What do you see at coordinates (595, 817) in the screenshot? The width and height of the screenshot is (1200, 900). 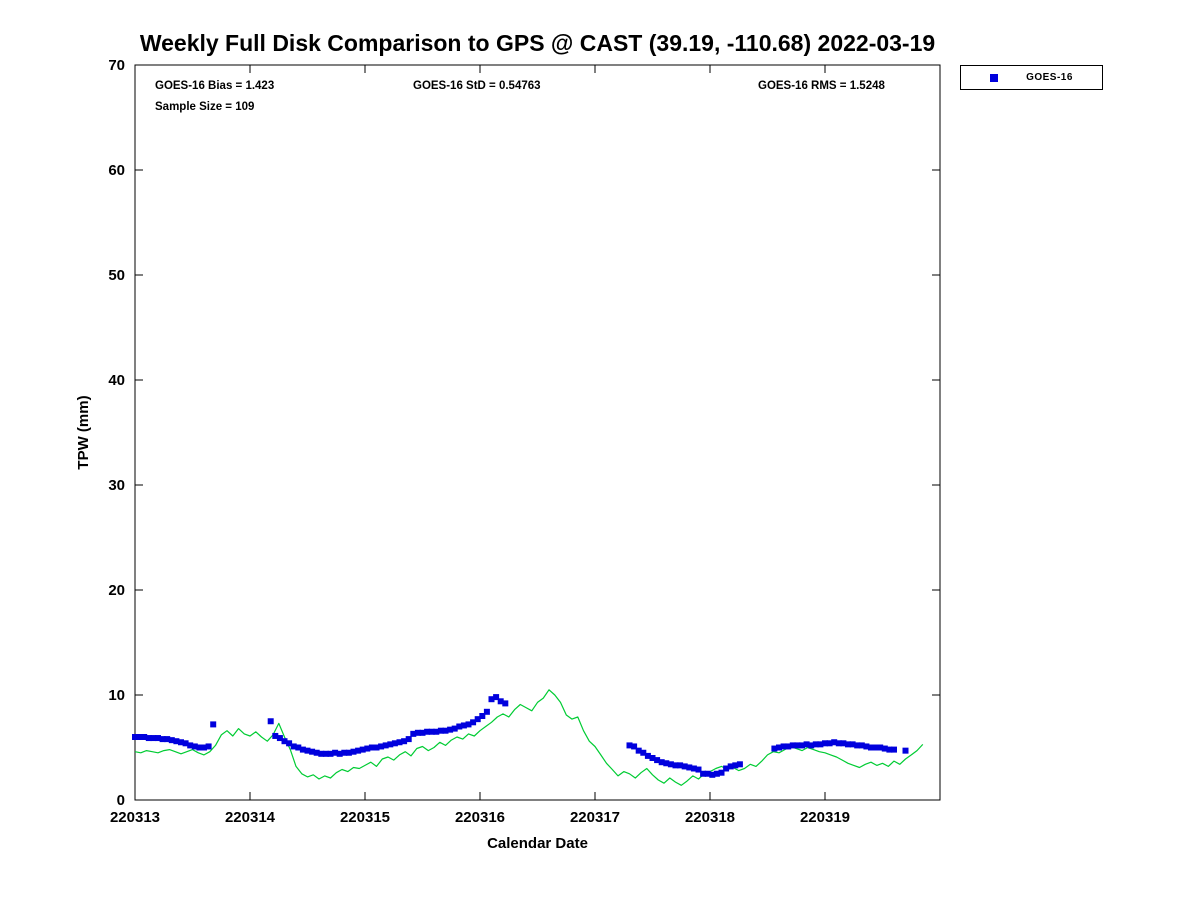 I see `x-tick-label: 220317` at bounding box center [595, 817].